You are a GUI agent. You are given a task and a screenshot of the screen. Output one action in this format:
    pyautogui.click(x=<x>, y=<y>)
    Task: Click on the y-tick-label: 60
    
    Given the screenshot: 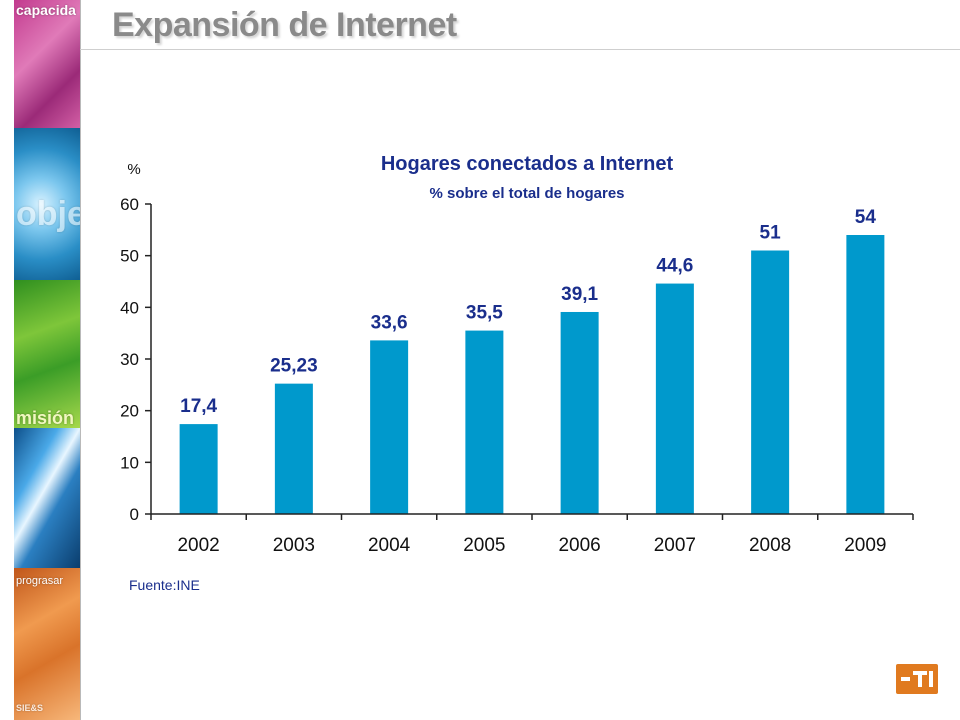 What is the action you would take?
    pyautogui.click(x=129, y=204)
    